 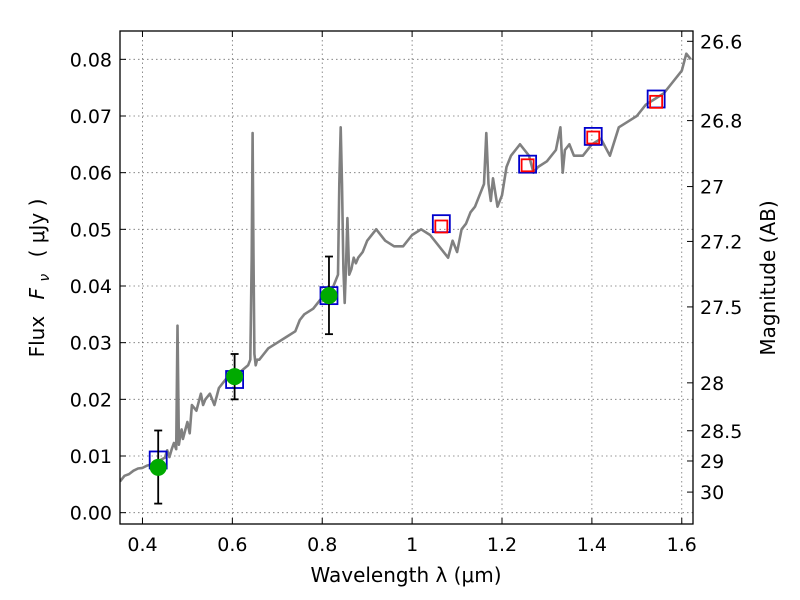 I want to click on y-tick-label: 0.01, so click(x=91, y=457).